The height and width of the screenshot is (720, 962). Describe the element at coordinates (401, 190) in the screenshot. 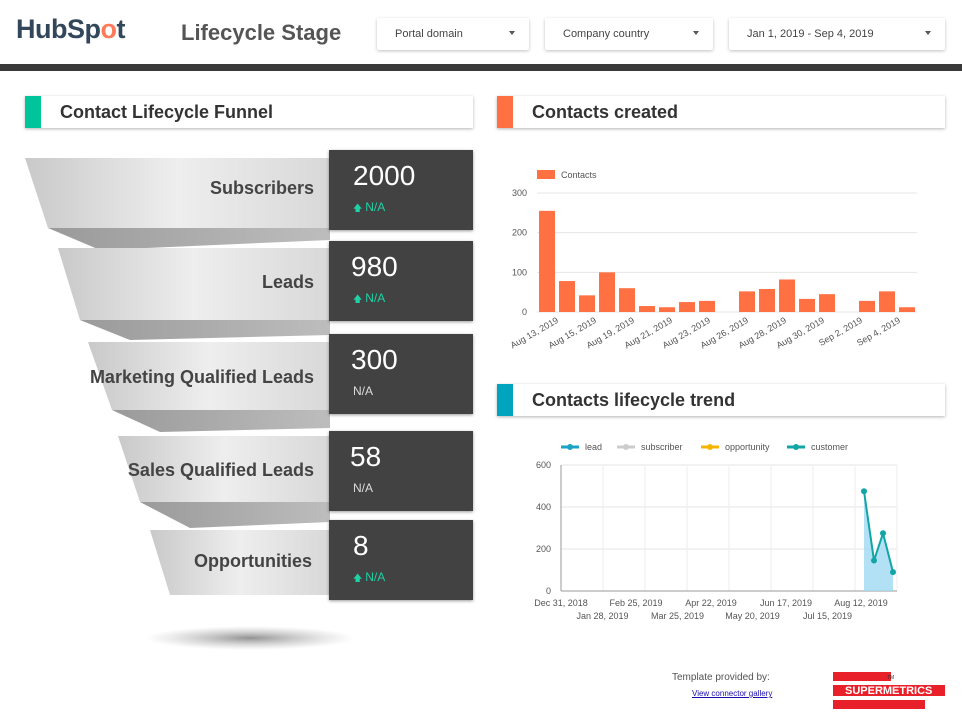

I see `metric-card-subscribers: 2000 🡅 N/A` at that location.